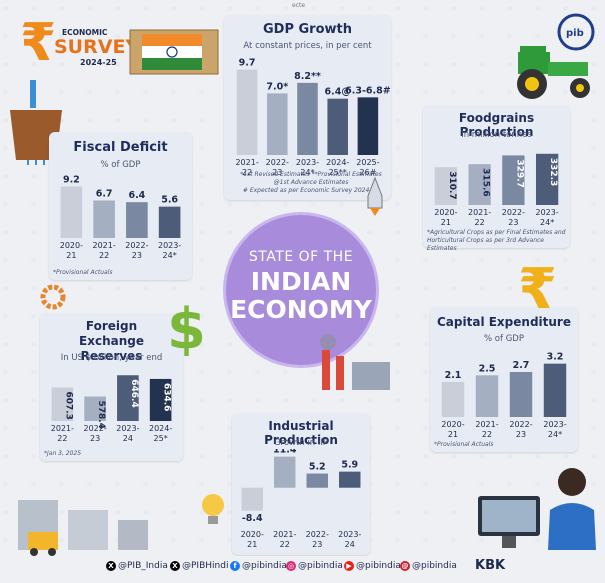  What do you see at coordinates (453, 434) in the screenshot?
I see `capex-category-label: 21` at bounding box center [453, 434].